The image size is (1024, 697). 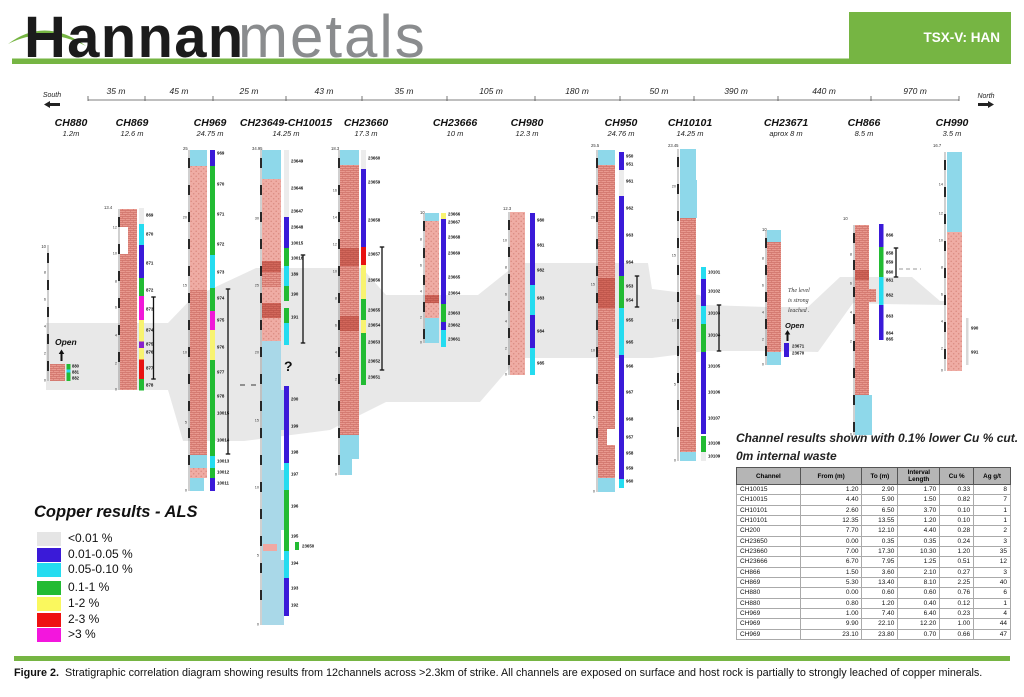 What do you see at coordinates (714, 456) in the screenshot?
I see `svg-text: 10109` at bounding box center [714, 456].